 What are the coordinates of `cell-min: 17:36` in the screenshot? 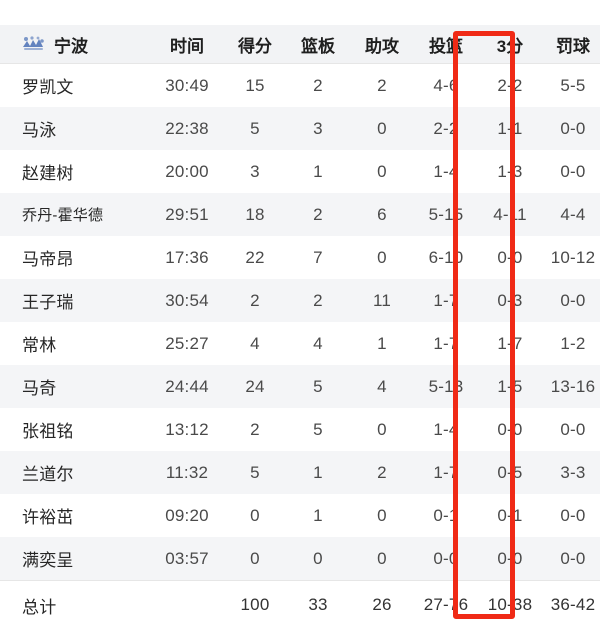 It's located at (187, 257).